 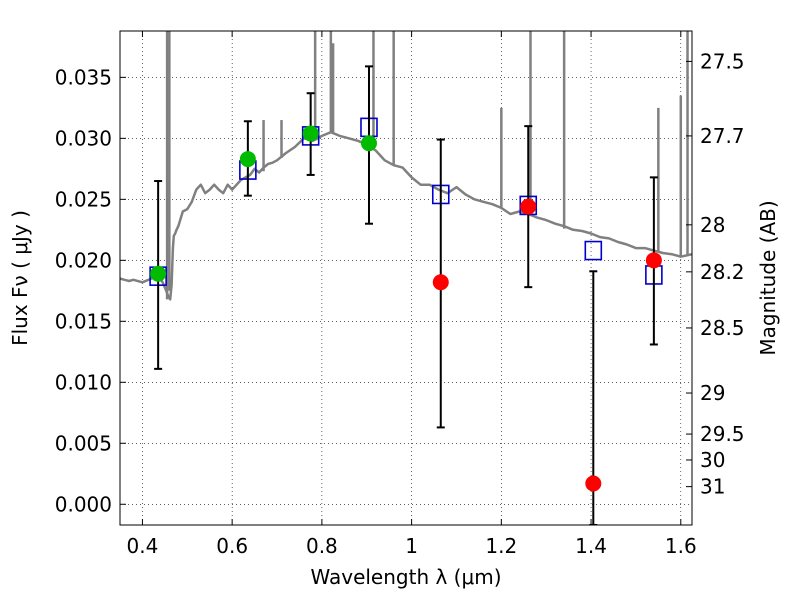 What do you see at coordinates (83, 138) in the screenshot?
I see `y-tick-label: 0.030` at bounding box center [83, 138].